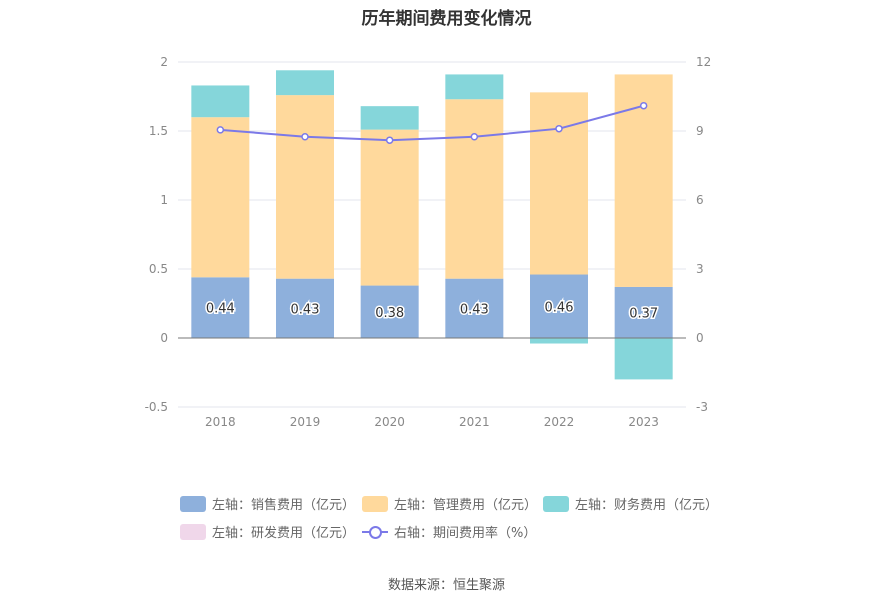 This screenshot has width=893, height=603. Describe the element at coordinates (700, 131) in the screenshot. I see `right-axis-tick: 9` at that location.